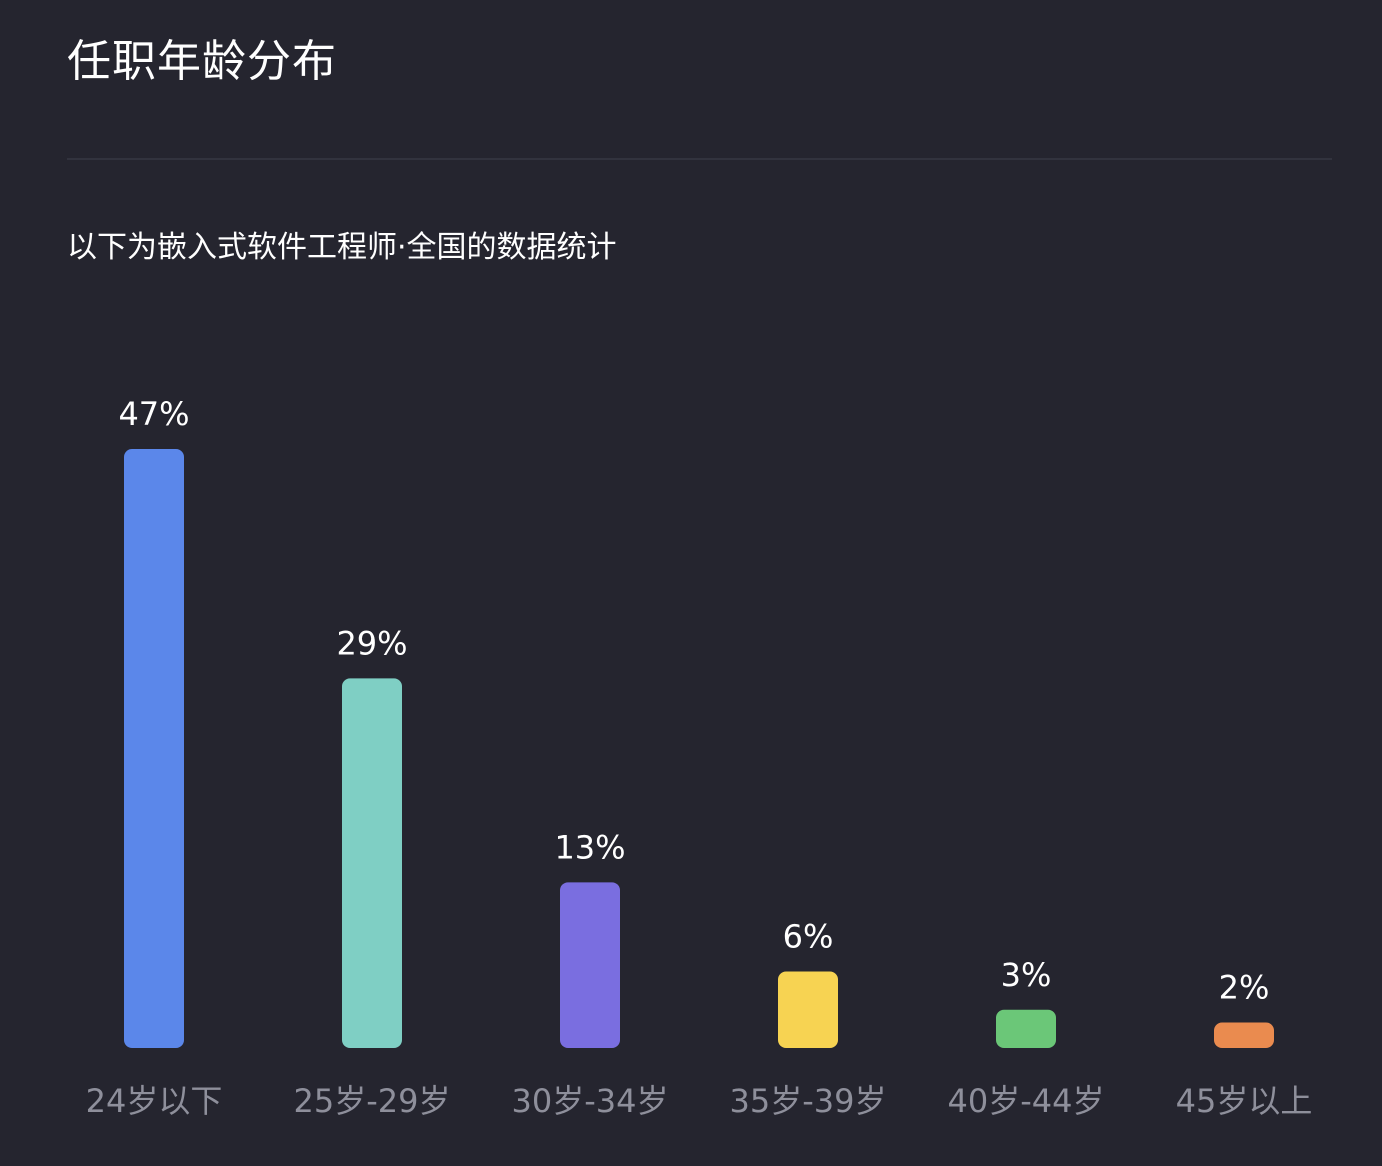 This screenshot has width=1382, height=1166. I want to click on bar-value-label-1: 29%, so click(371, 643).